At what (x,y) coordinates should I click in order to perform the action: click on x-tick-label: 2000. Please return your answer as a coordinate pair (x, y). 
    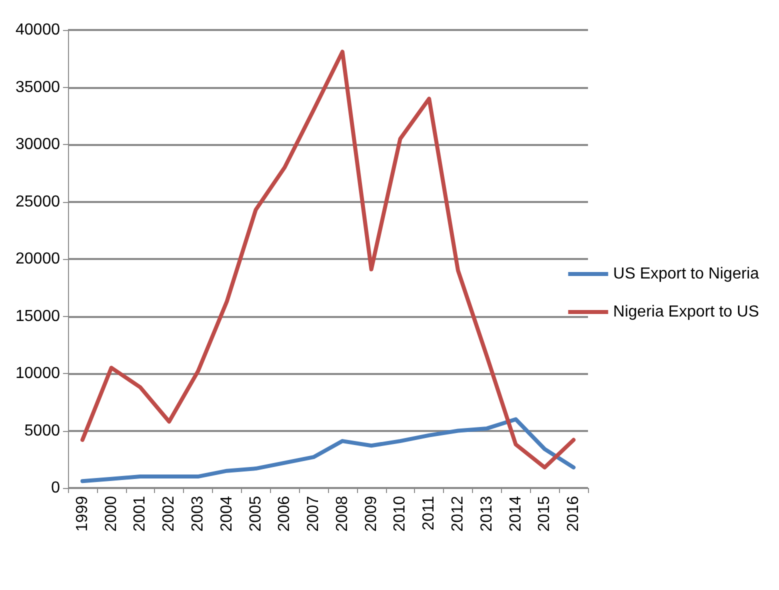
    Looking at the image, I should click on (111, 514).